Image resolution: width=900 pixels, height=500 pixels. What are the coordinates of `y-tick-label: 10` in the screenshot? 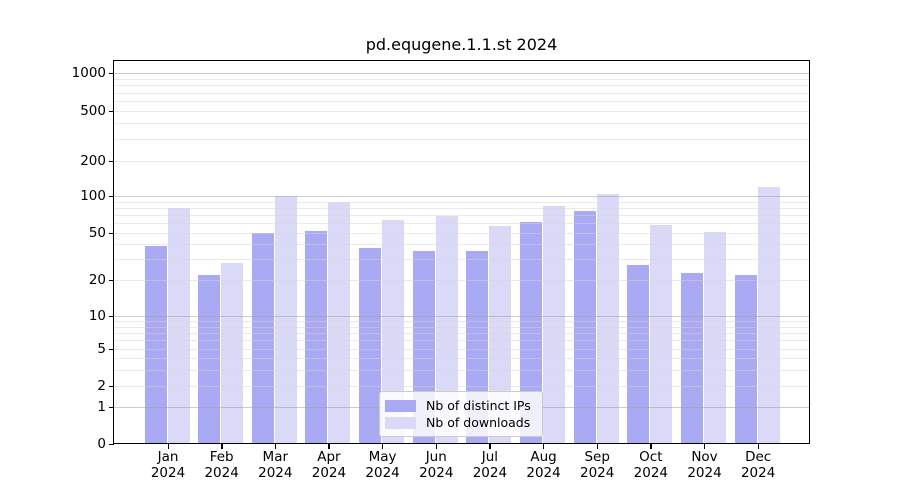 It's located at (97, 316).